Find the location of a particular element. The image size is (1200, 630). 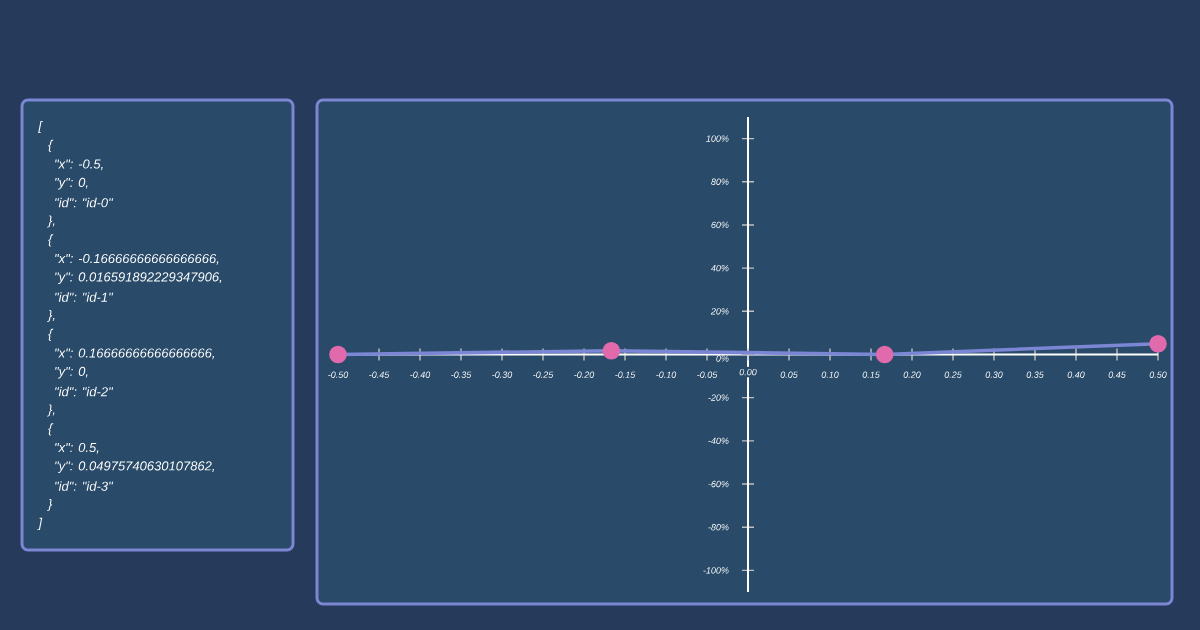

y-tick-label: -60% is located at coordinates (718, 484).